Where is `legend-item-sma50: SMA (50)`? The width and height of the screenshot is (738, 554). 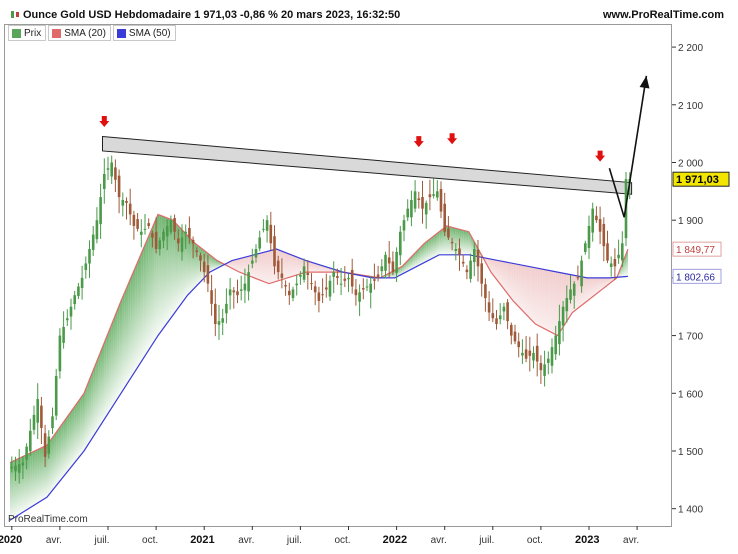 legend-item-sma50: SMA (50) is located at coordinates (144, 33).